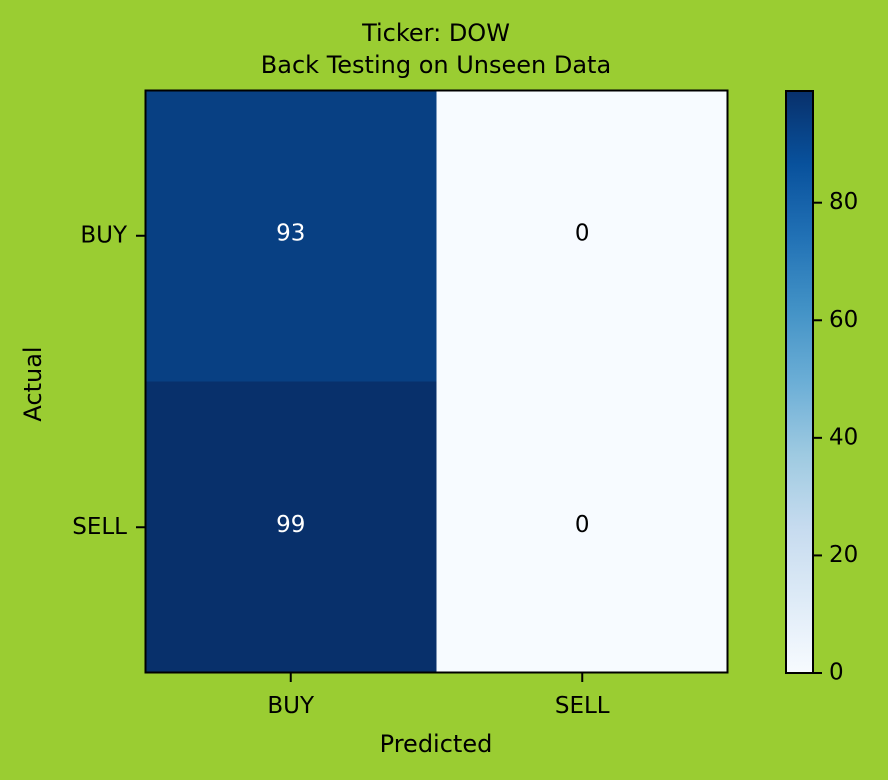  Describe the element at coordinates (582, 233) in the screenshot. I see `heatmap-cell-value-r0-c1: 0` at that location.